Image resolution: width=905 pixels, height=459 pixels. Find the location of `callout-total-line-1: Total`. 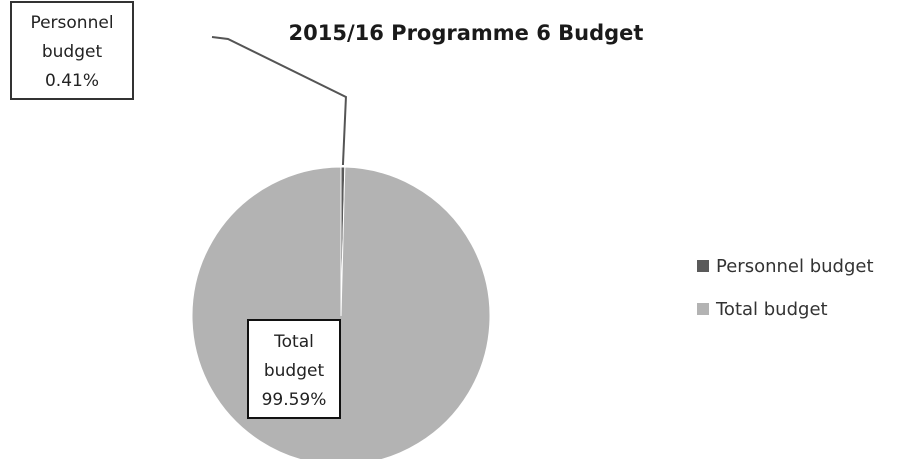

callout-total-line-1: Total is located at coordinates (293, 342).